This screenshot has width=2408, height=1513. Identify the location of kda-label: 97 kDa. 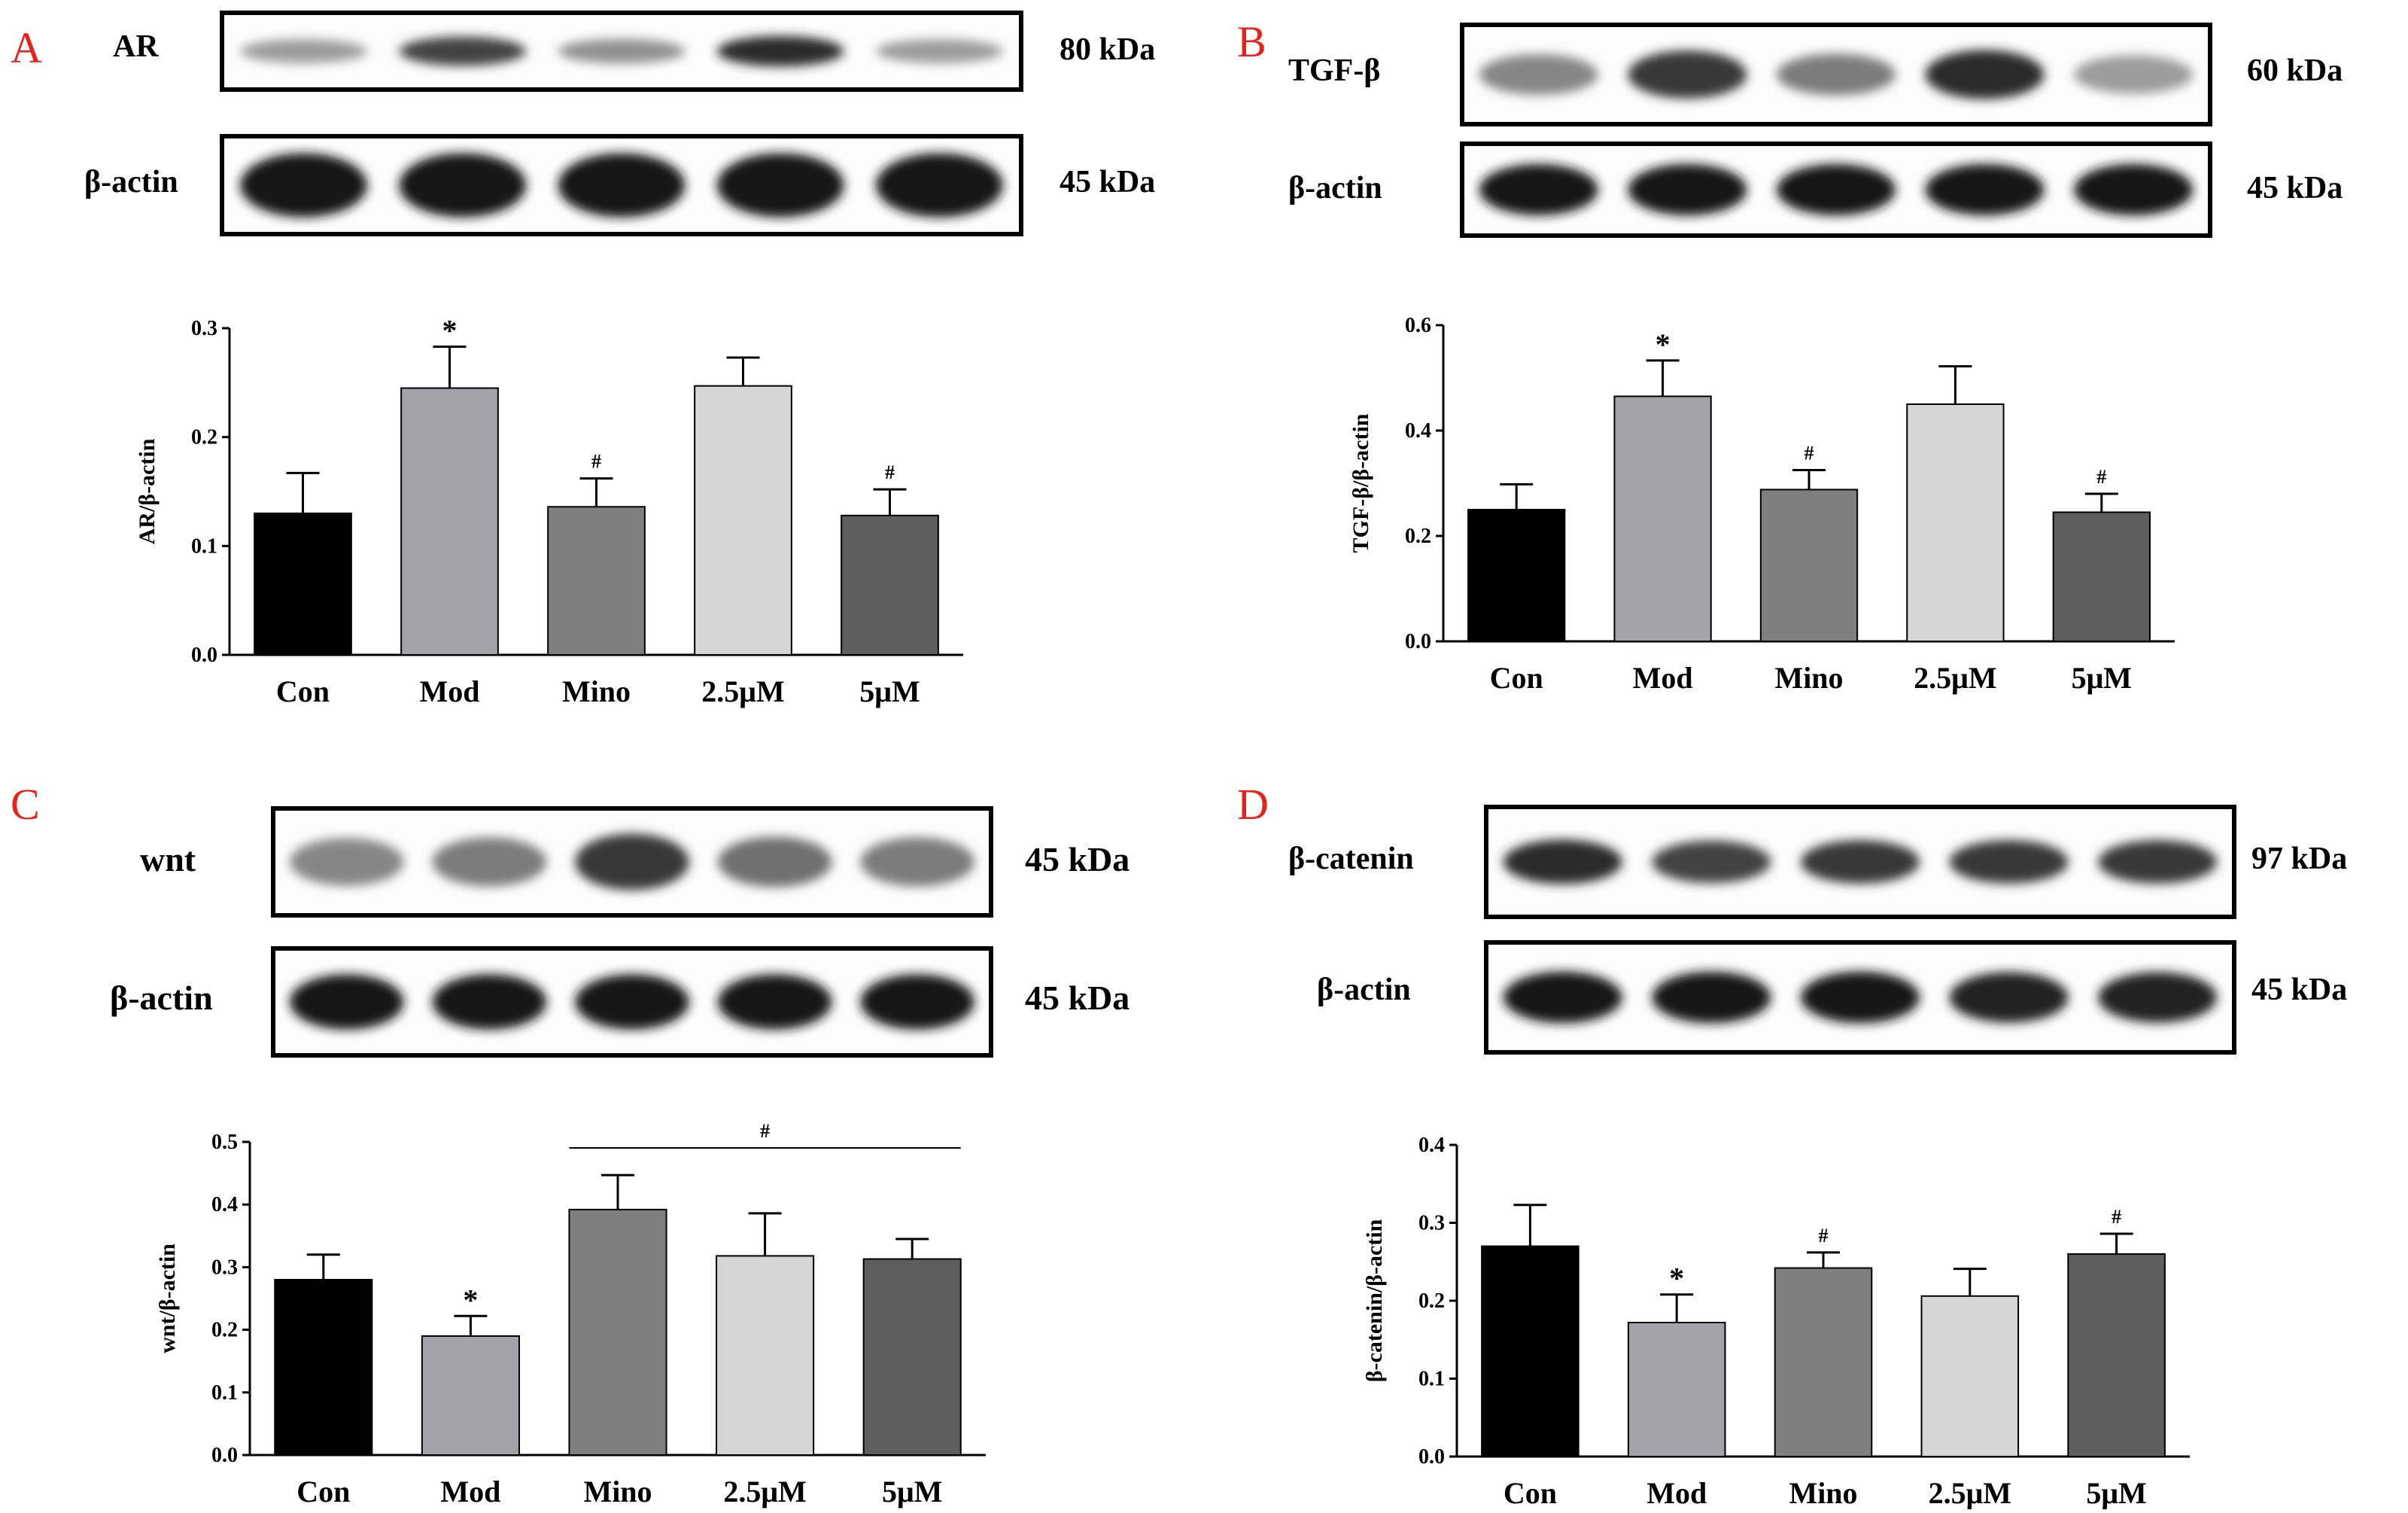
(2299, 859).